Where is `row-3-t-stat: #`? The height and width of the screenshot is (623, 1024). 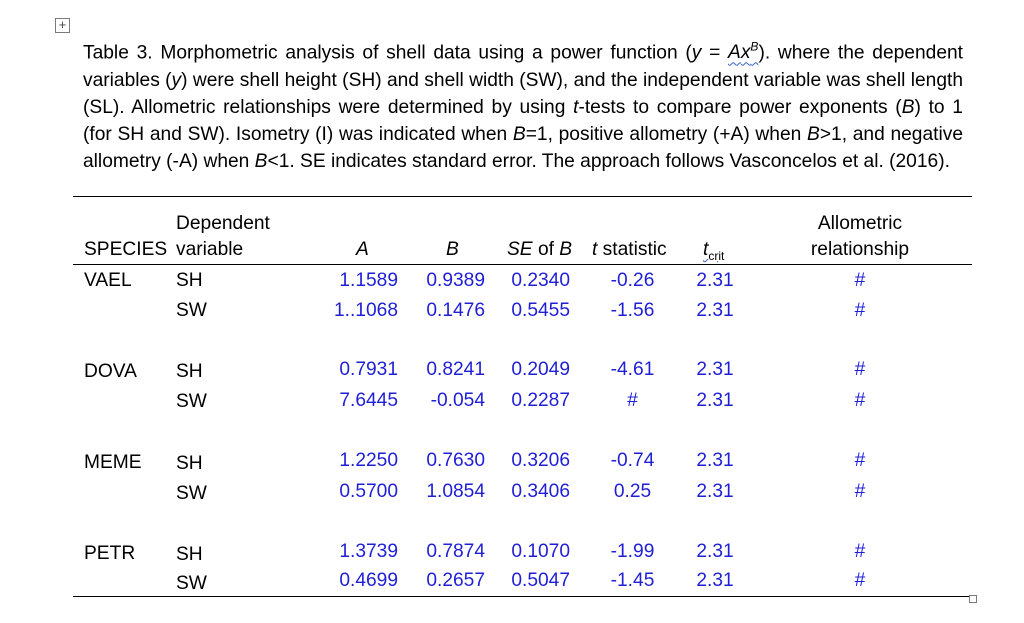 row-3-t-stat: # is located at coordinates (632, 400).